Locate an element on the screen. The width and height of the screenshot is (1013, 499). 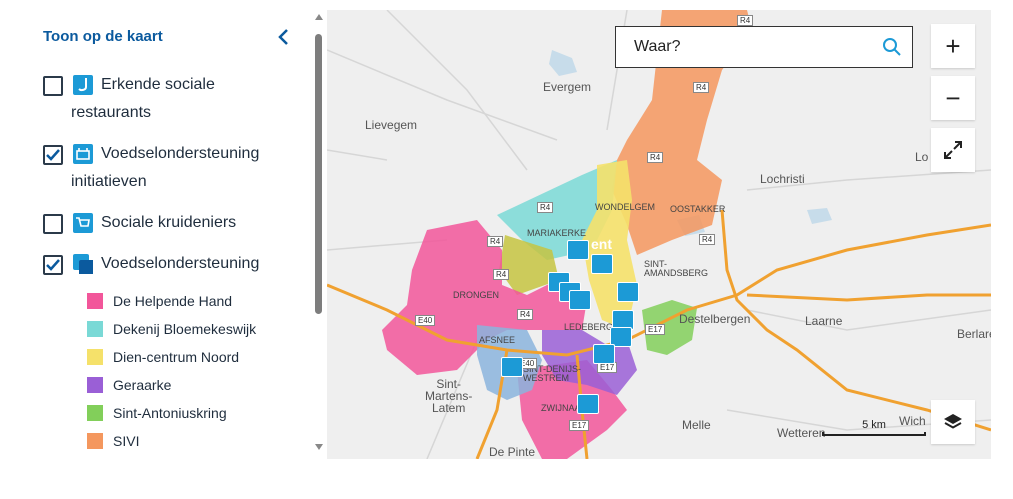
legend-label: Geraarke is located at coordinates (142, 385).